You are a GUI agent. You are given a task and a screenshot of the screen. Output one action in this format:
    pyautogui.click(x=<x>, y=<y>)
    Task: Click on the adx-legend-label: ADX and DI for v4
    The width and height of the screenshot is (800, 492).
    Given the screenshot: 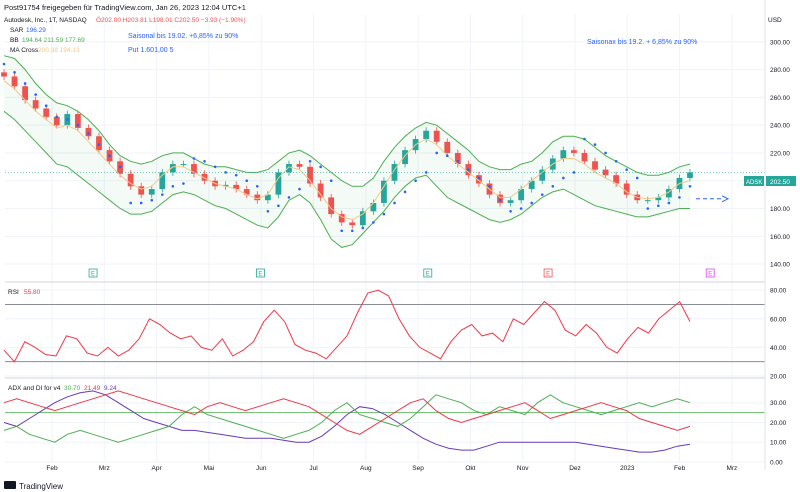 What is the action you would take?
    pyautogui.click(x=34, y=388)
    